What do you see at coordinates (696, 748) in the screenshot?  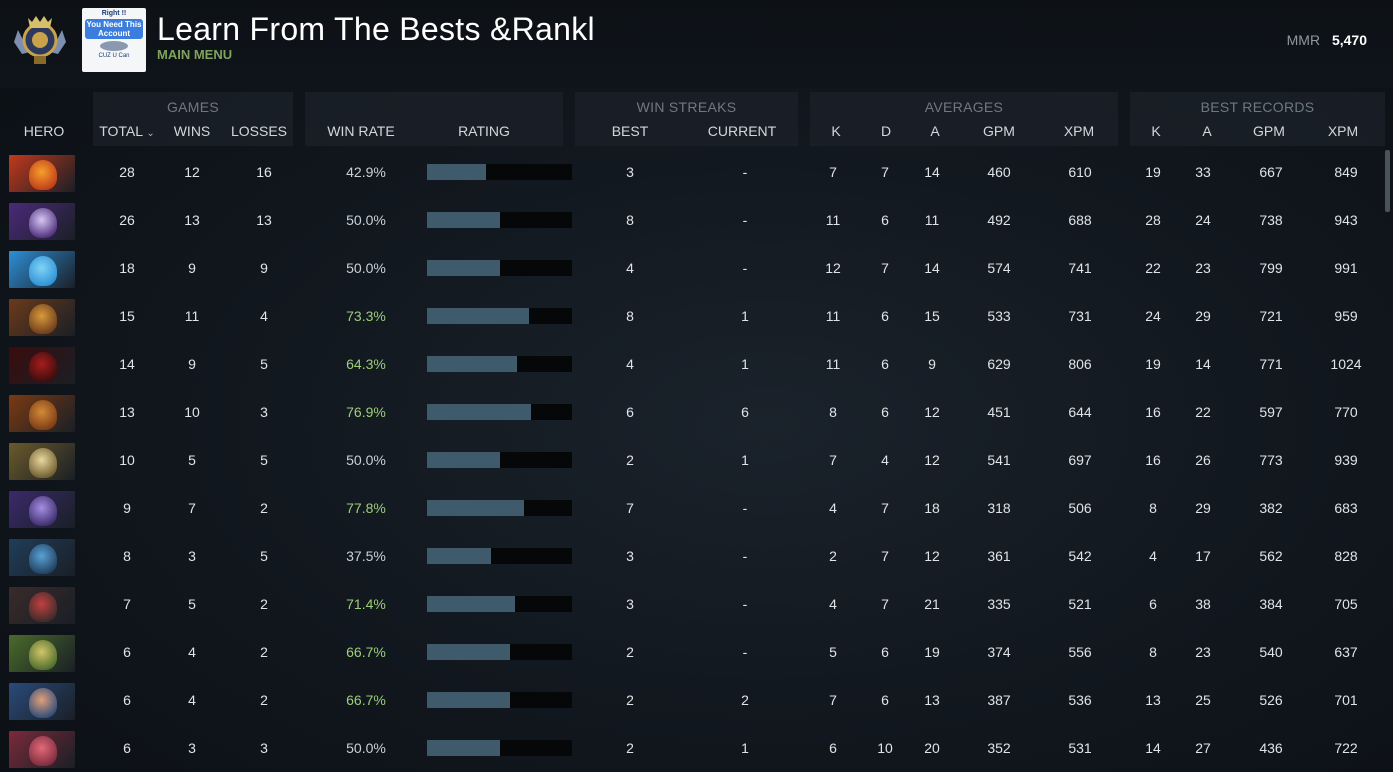 I see `table-row: 6 3 3 50.0% 2 1 6 10 20 352 531 14 27 436 722` at bounding box center [696, 748].